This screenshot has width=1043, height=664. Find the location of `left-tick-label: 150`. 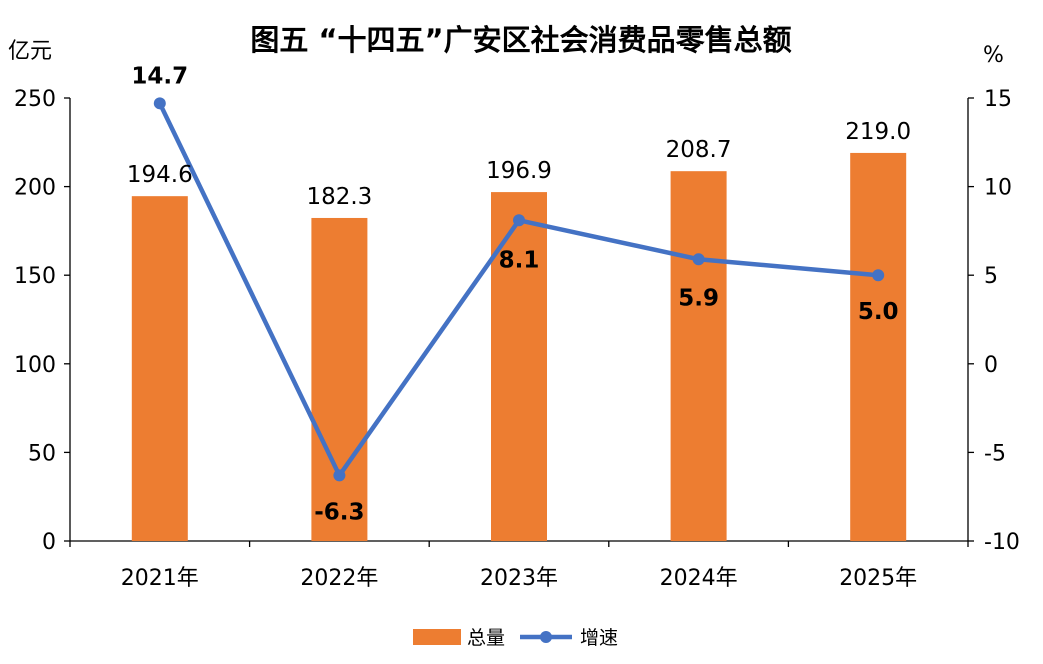

left-tick-label: 150 is located at coordinates (35, 276).